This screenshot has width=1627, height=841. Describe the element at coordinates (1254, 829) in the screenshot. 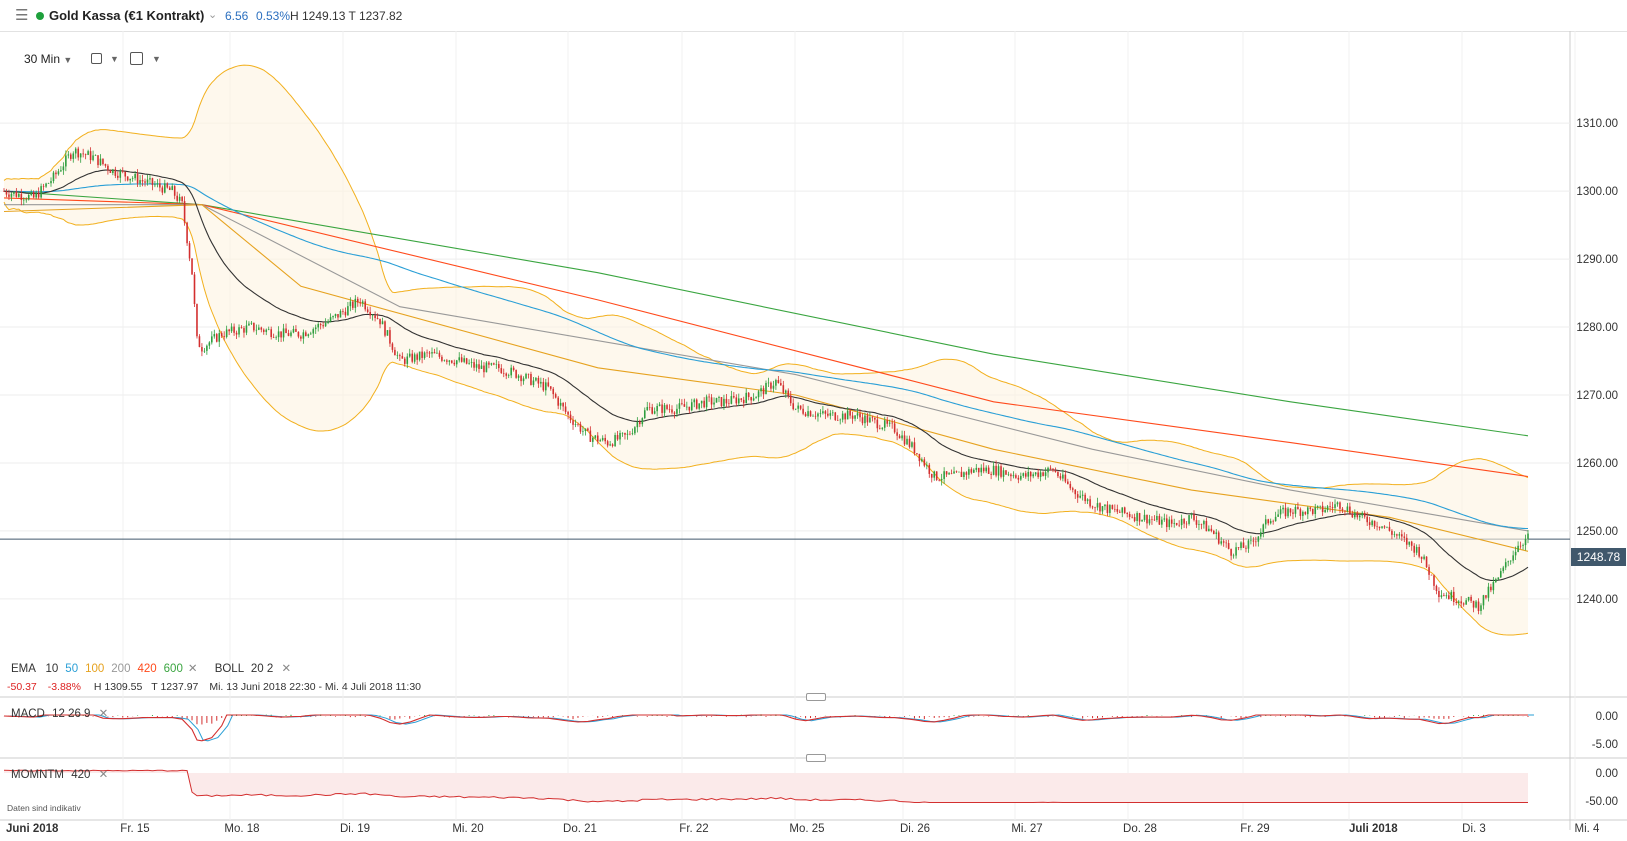

I see `x-tick-label: Fr. 29` at that location.